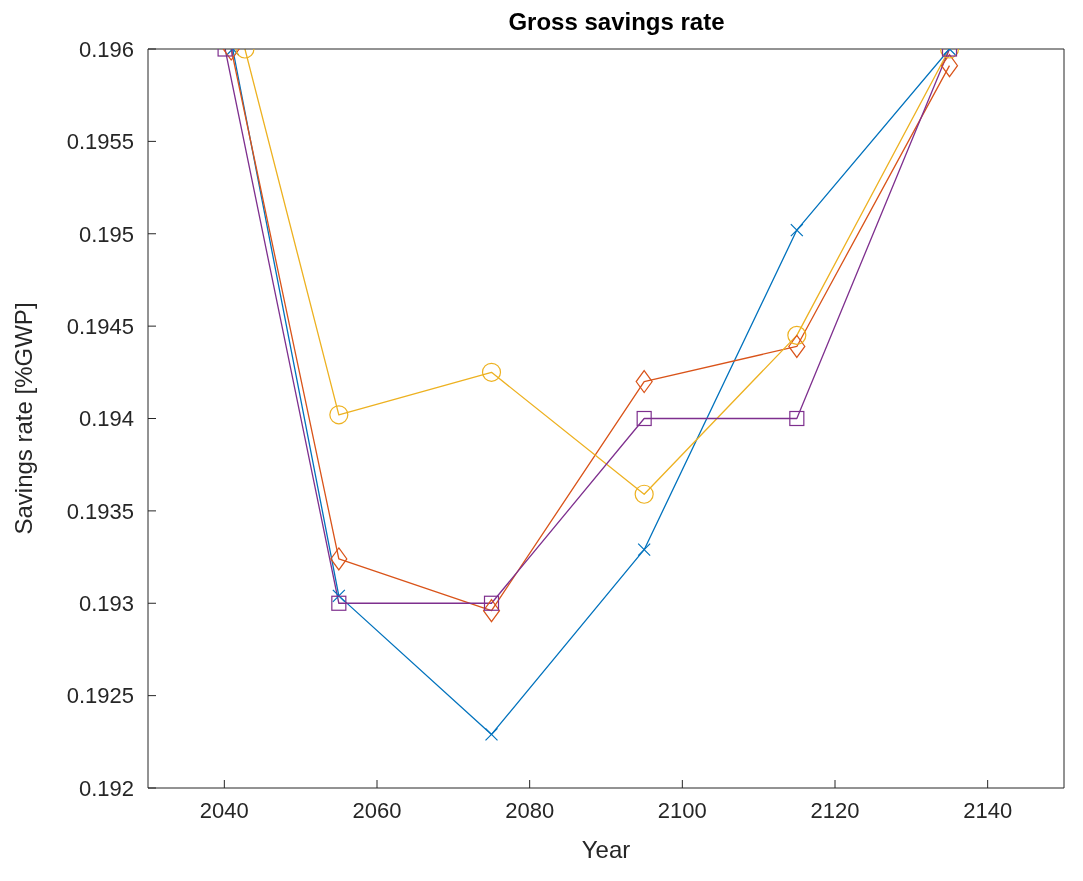  What do you see at coordinates (530, 810) in the screenshot?
I see `x-tick-label: 2080` at bounding box center [530, 810].